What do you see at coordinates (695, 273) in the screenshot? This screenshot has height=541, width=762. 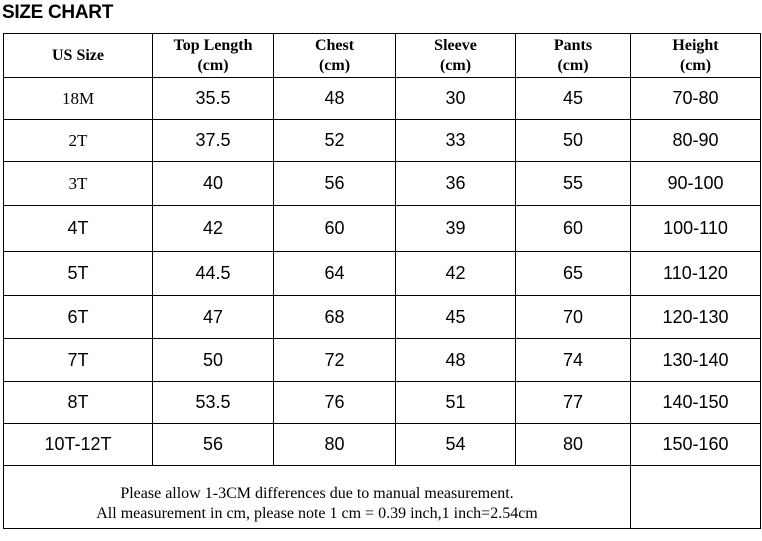 I see `table-cell: 110-120` at bounding box center [695, 273].